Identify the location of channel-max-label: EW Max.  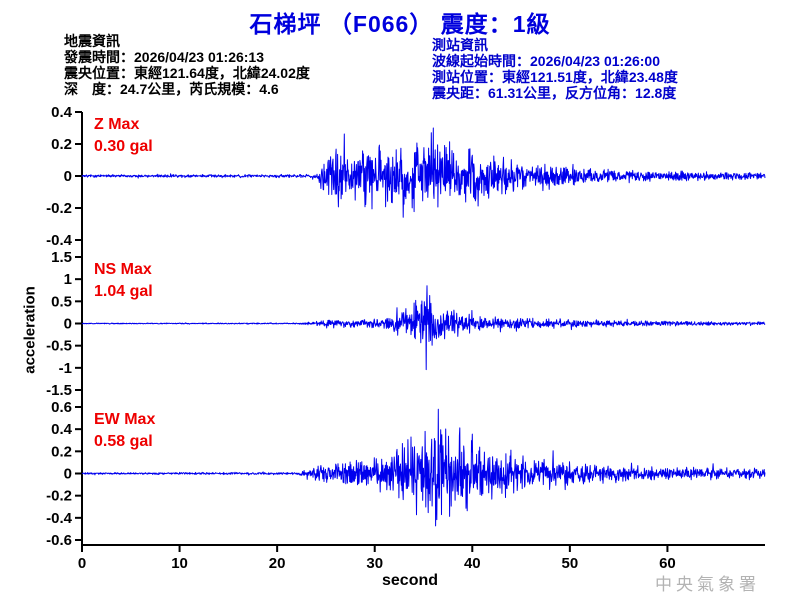
(124, 419).